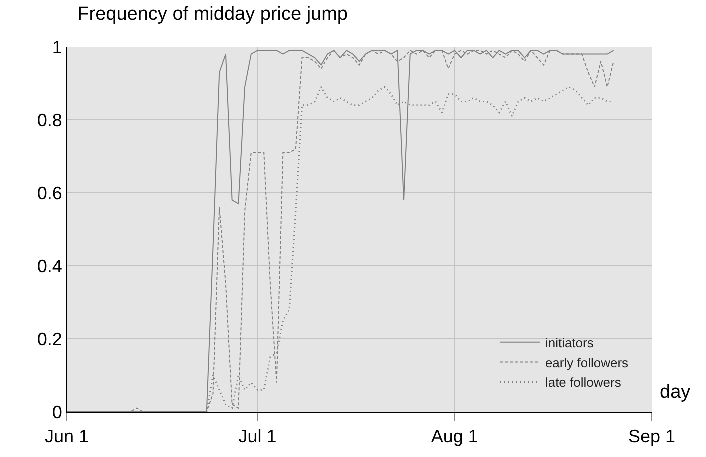 The width and height of the screenshot is (706, 457). I want to click on x-tick-label: Jul 1, so click(257, 436).